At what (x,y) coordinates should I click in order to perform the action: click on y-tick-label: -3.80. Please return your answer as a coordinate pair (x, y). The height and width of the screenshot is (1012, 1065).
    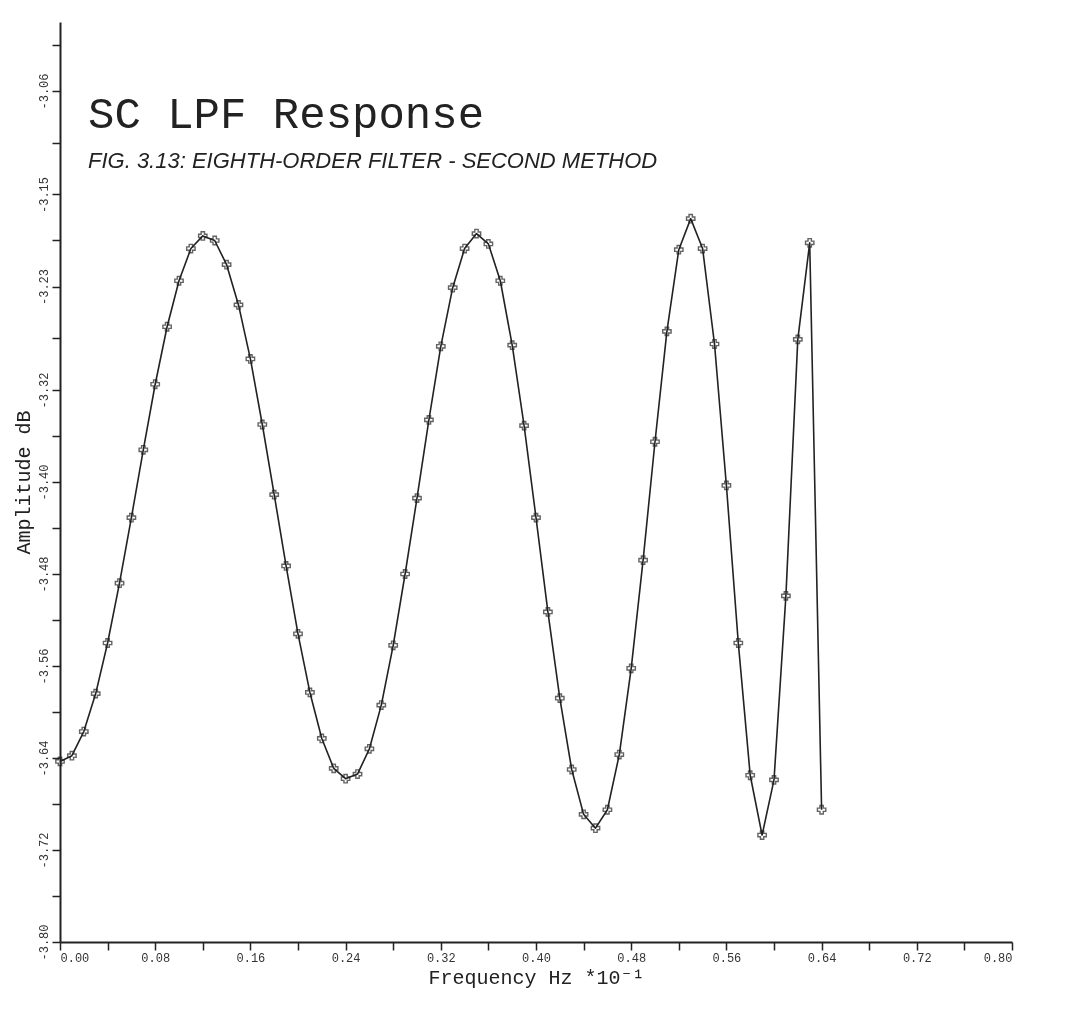
    Looking at the image, I should click on (44, 942).